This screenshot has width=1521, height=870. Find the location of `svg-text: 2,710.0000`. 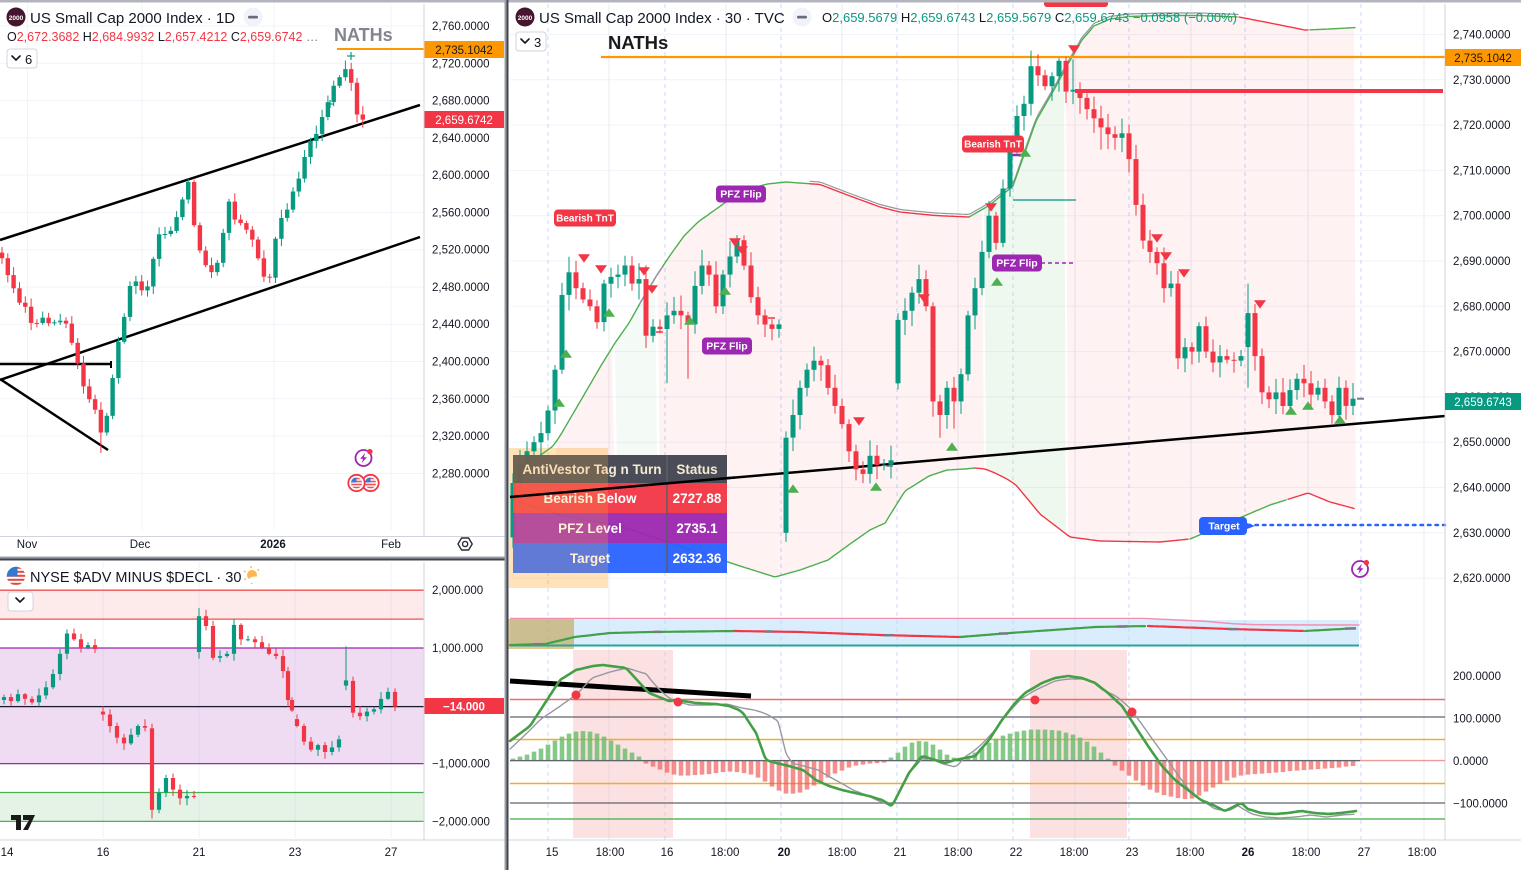

svg-text: 2,710.0000 is located at coordinates (1482, 171).